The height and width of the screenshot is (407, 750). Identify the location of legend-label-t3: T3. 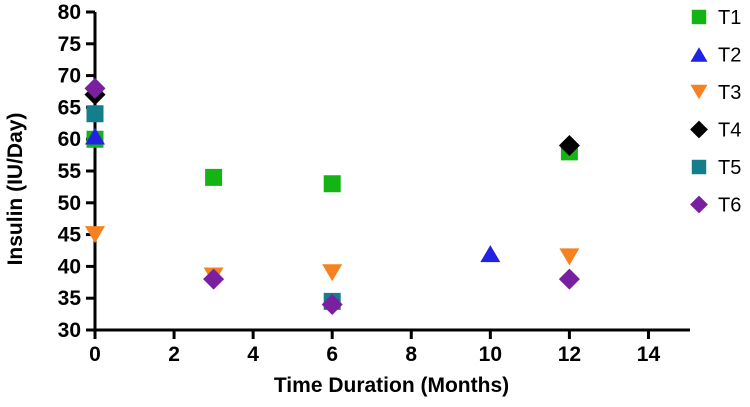
(729, 93).